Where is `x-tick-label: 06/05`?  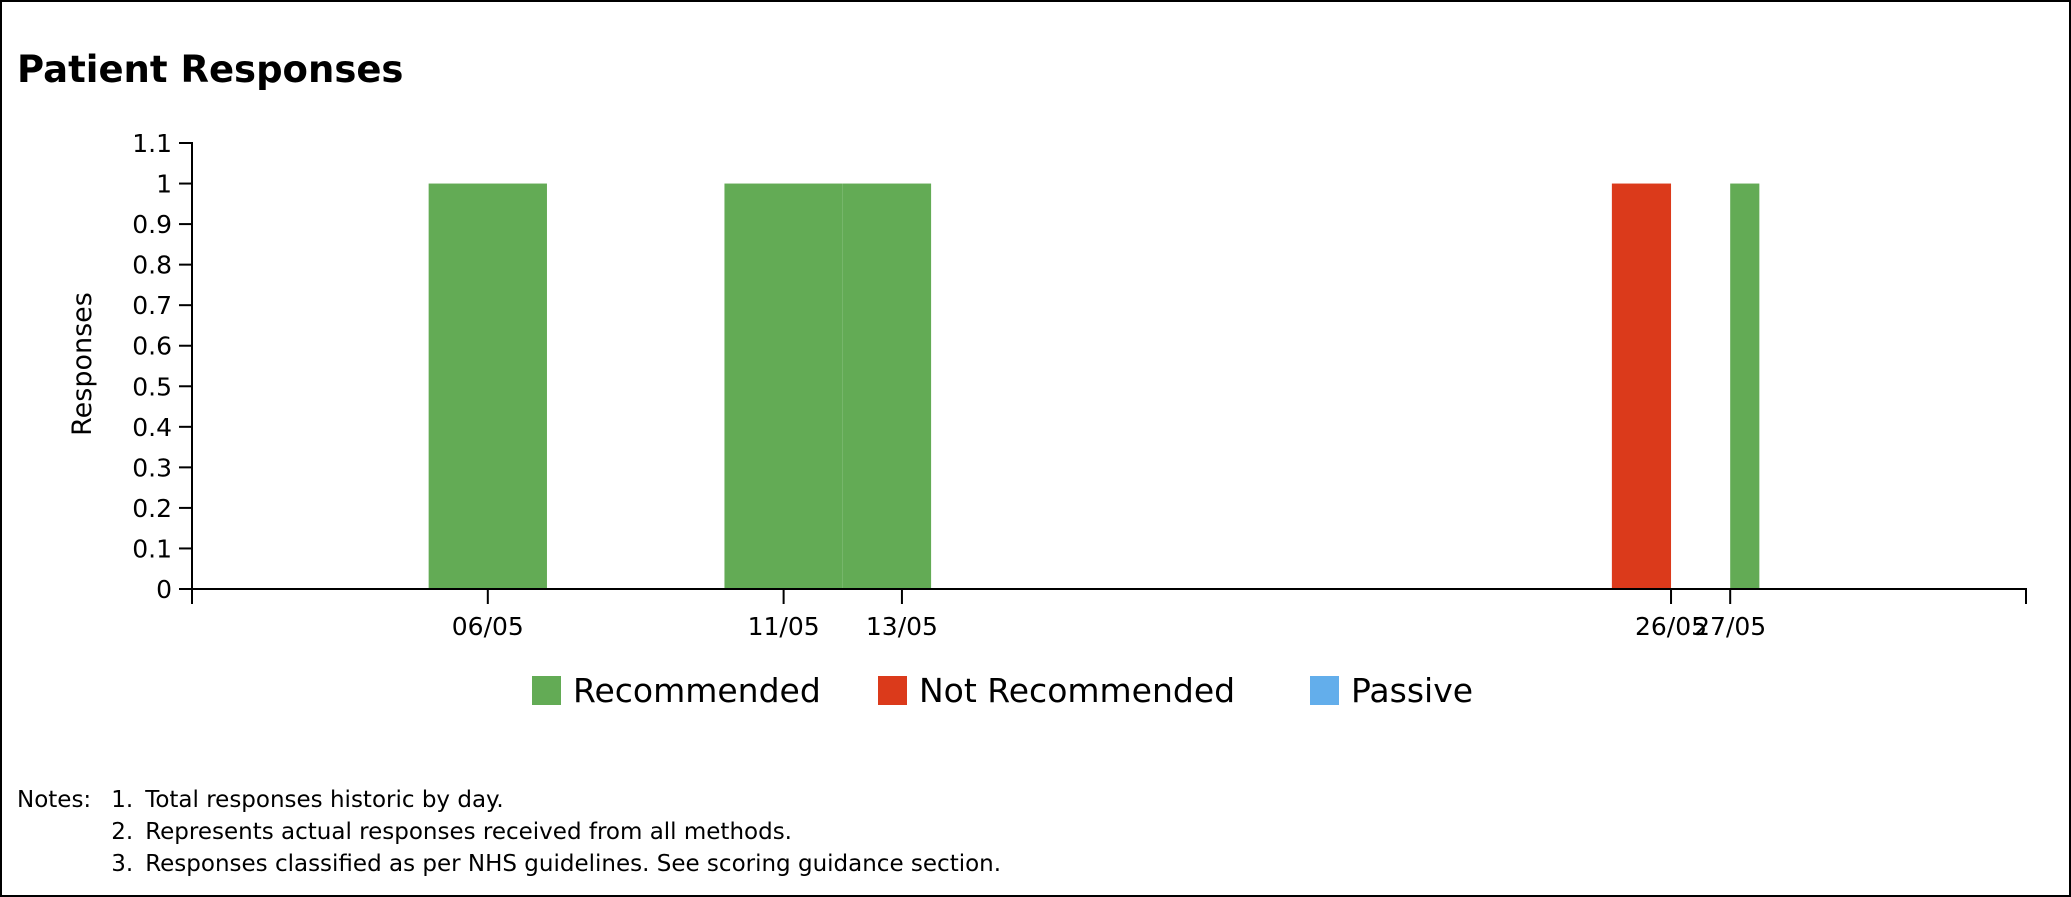
x-tick-label: 06/05 is located at coordinates (488, 626).